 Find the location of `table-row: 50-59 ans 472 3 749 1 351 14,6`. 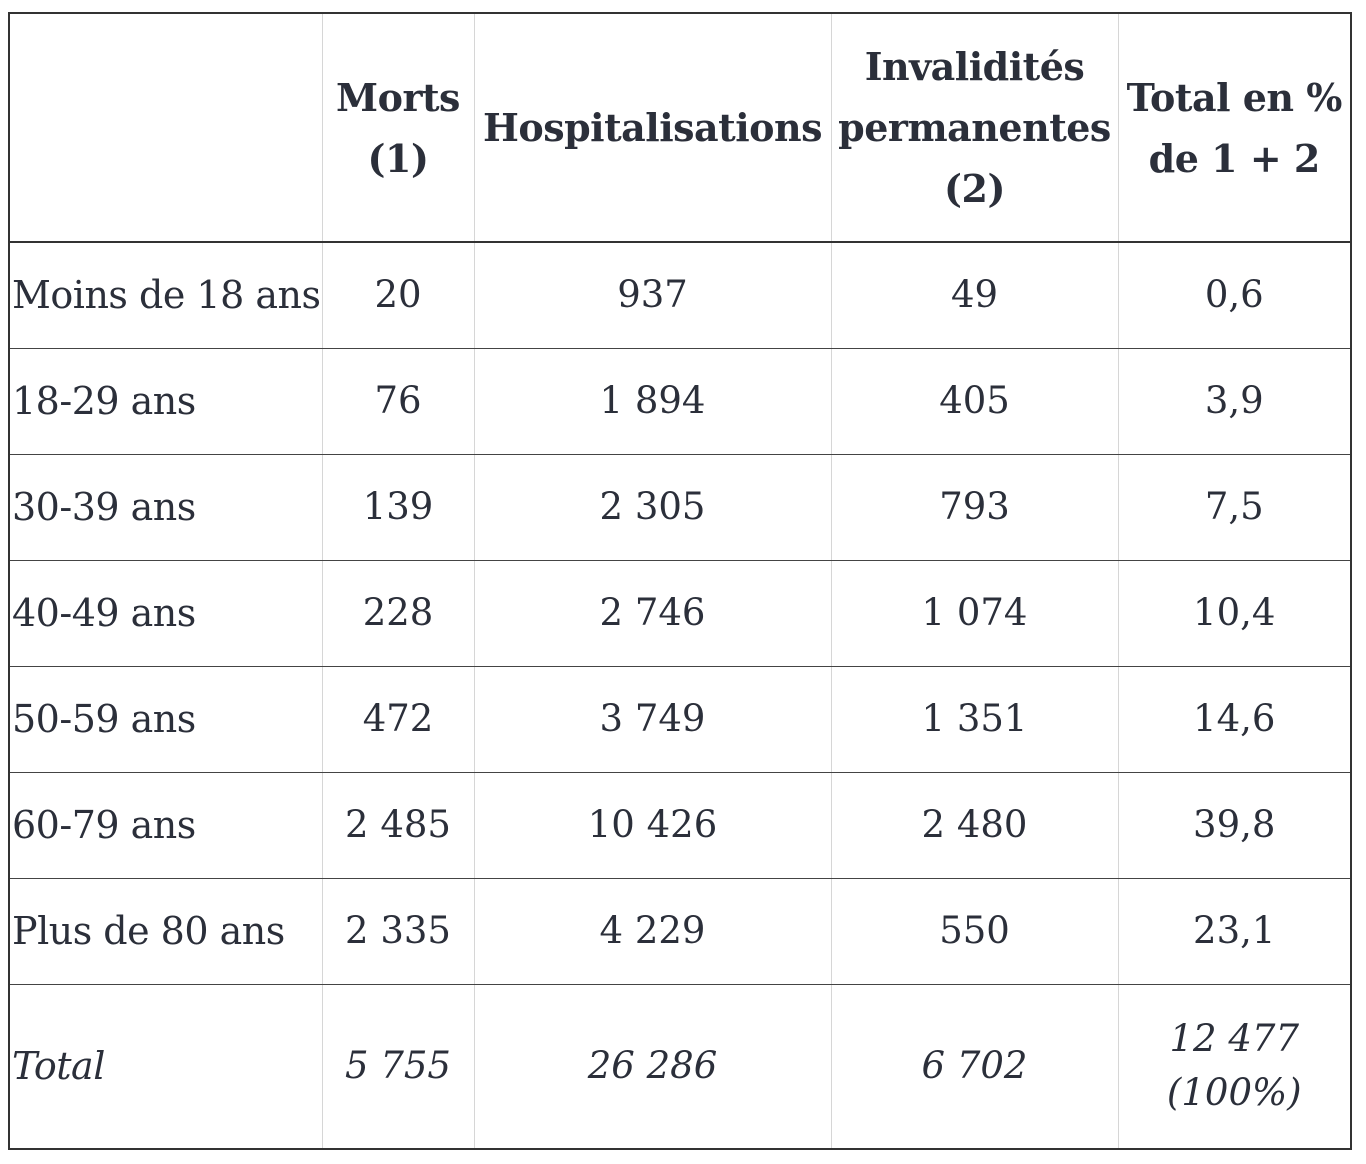

table-row: 50-59 ans 472 3 749 1 351 14,6 is located at coordinates (680, 719).